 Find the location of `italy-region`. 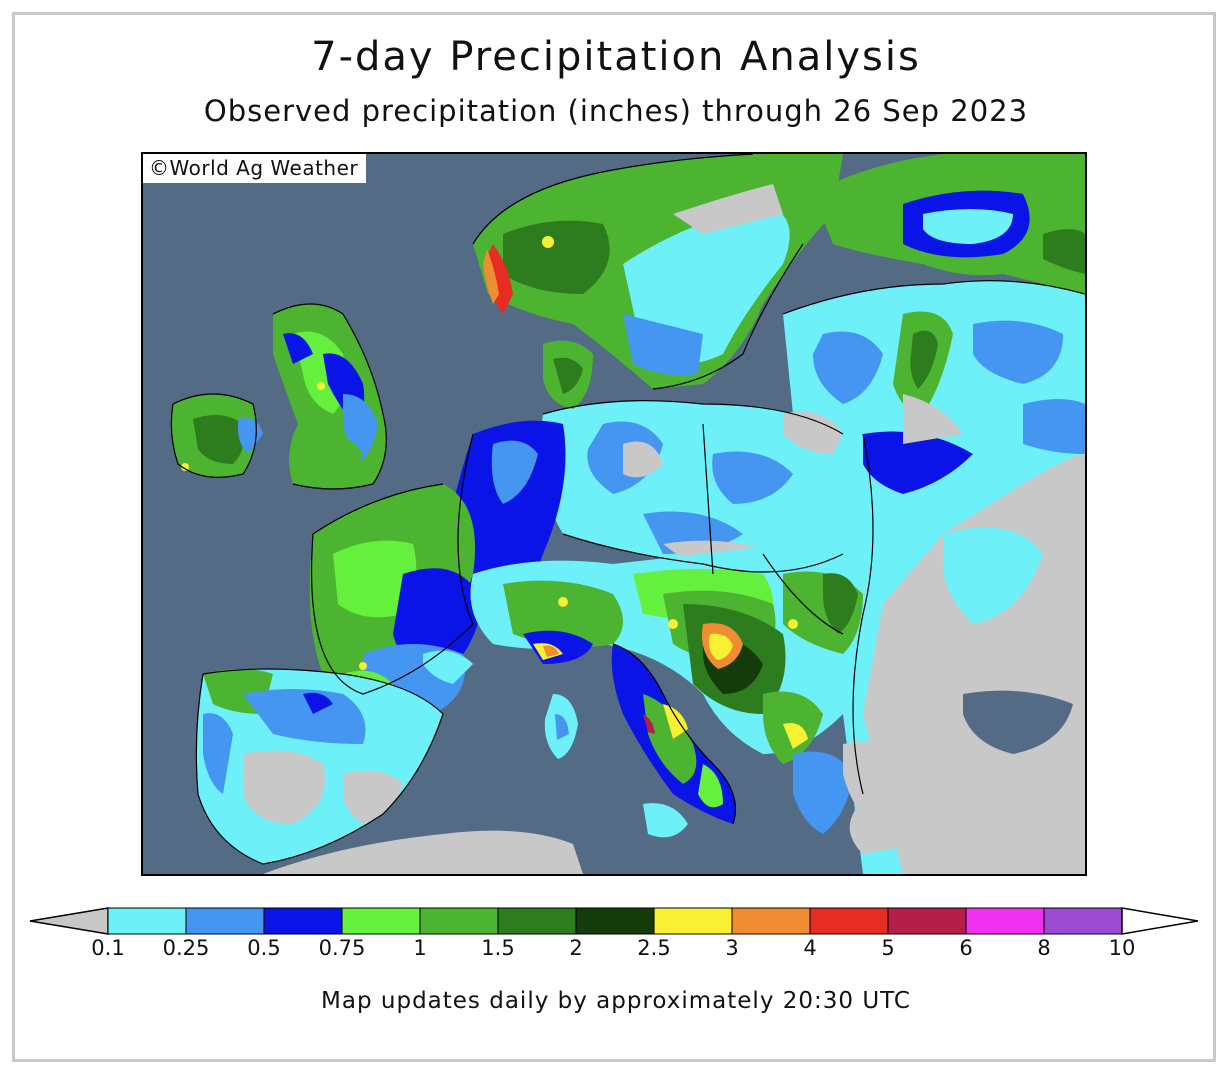

italy-region is located at coordinates (640, 741).